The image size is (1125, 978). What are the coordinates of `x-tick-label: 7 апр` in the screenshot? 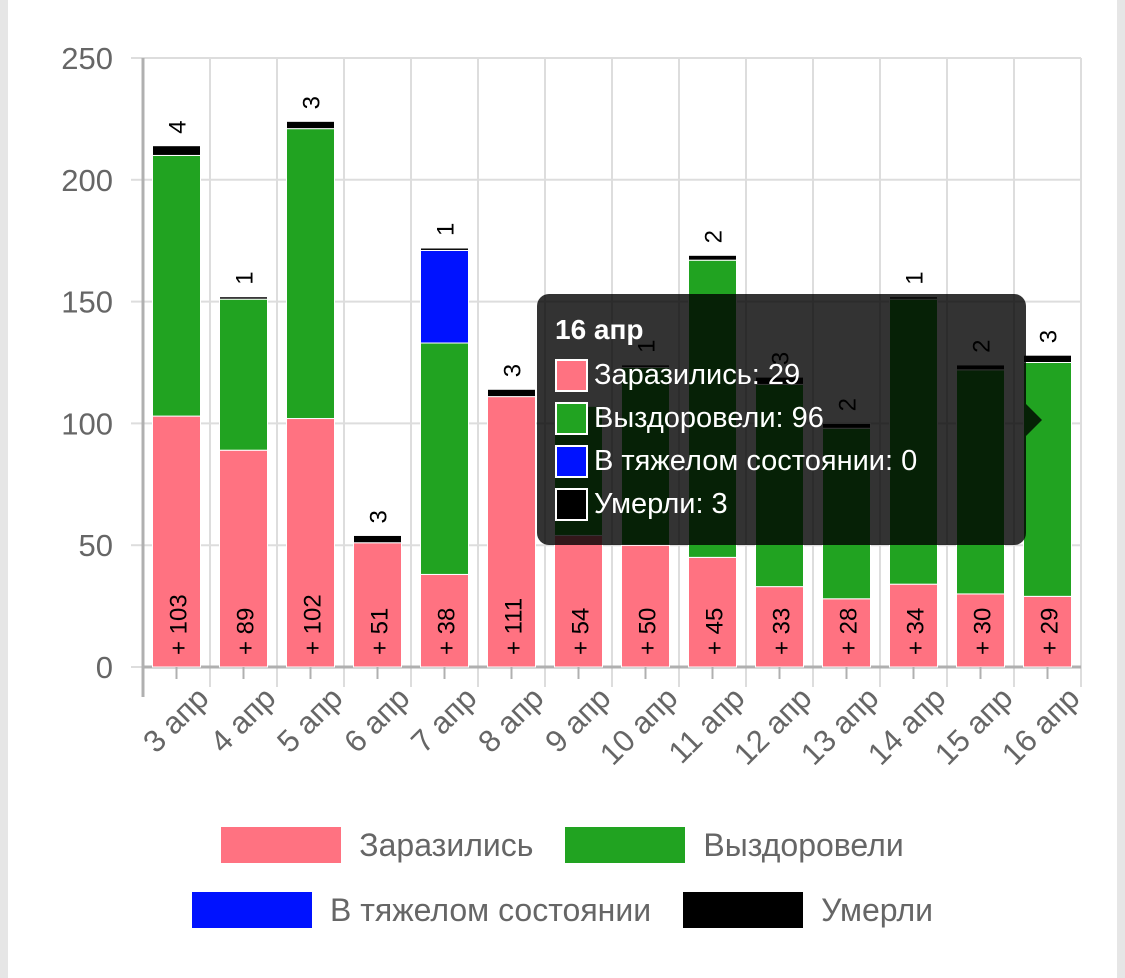 It's located at (443, 719).